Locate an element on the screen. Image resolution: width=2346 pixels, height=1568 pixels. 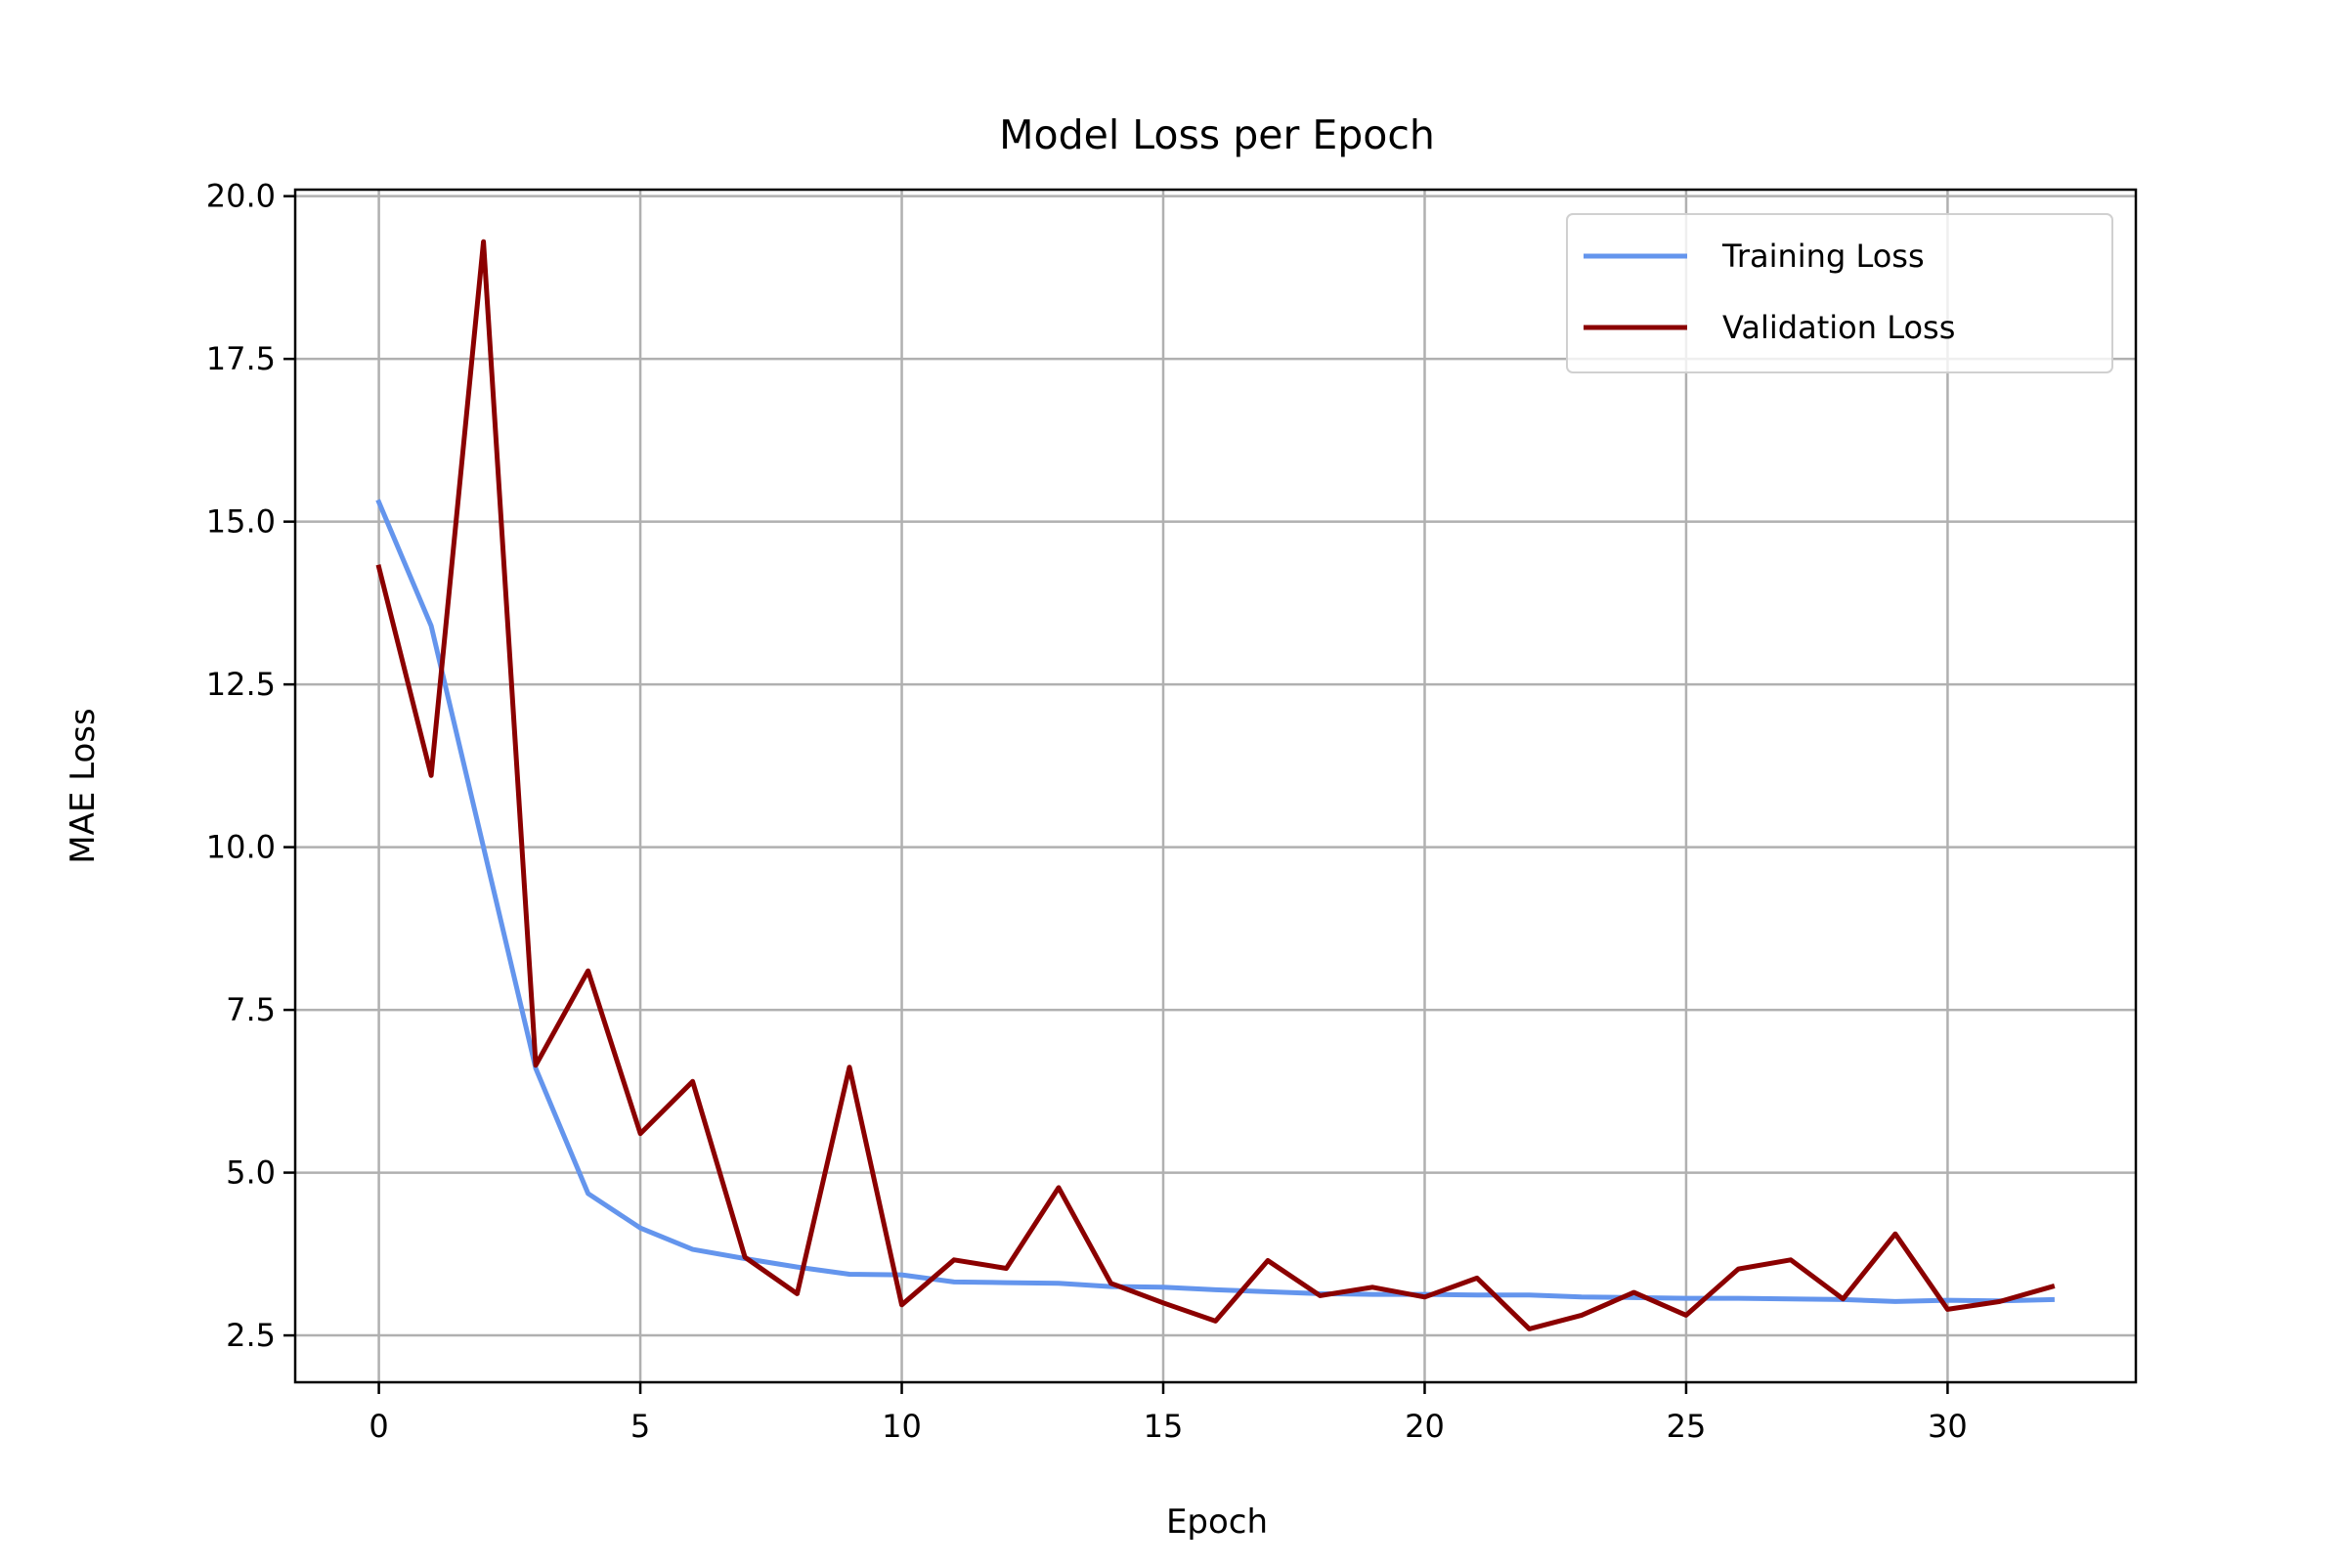
x-tick-label-5: 5 is located at coordinates (640, 1427).